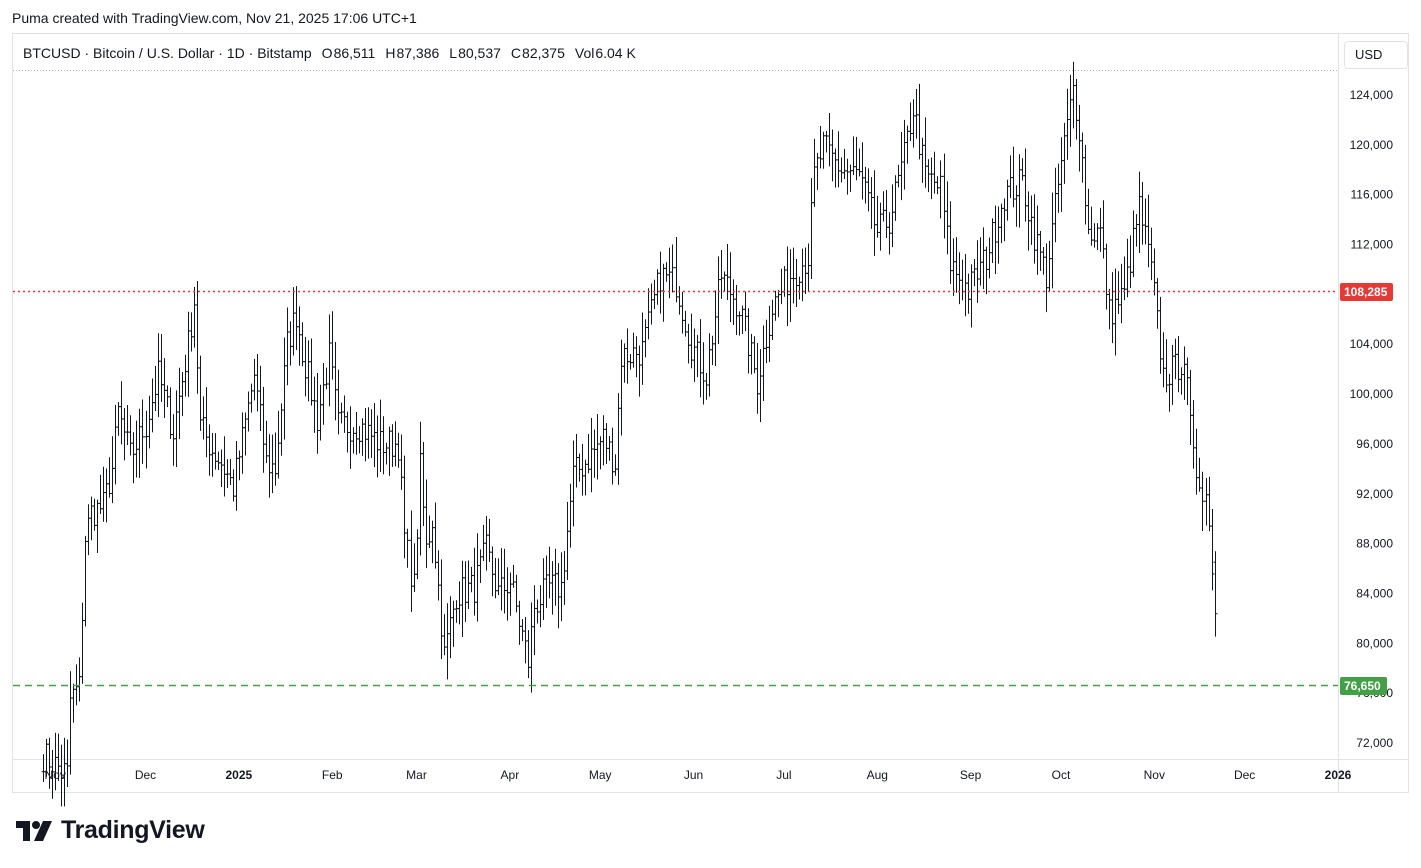 Image resolution: width=1421 pixels, height=868 pixels. What do you see at coordinates (239, 775) in the screenshot?
I see `time-axis-label: 2025` at bounding box center [239, 775].